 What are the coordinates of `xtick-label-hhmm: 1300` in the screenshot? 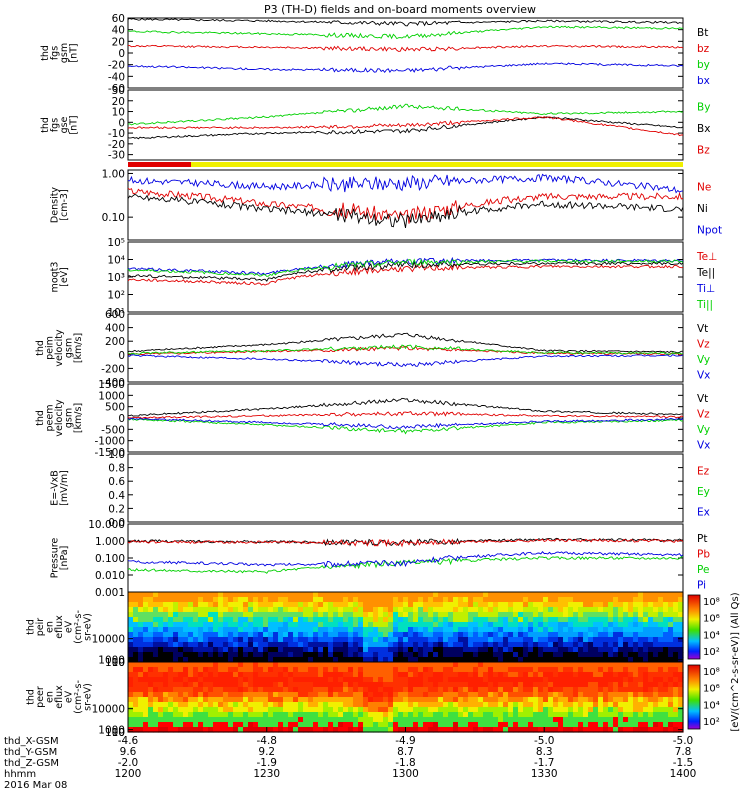 It's located at (405, 774).